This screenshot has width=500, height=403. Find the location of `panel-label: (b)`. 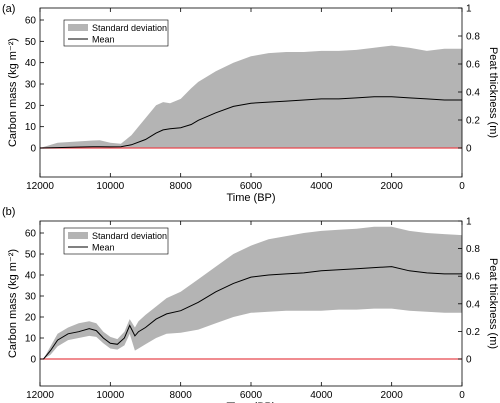

panel-label: (b) is located at coordinates (8, 212).